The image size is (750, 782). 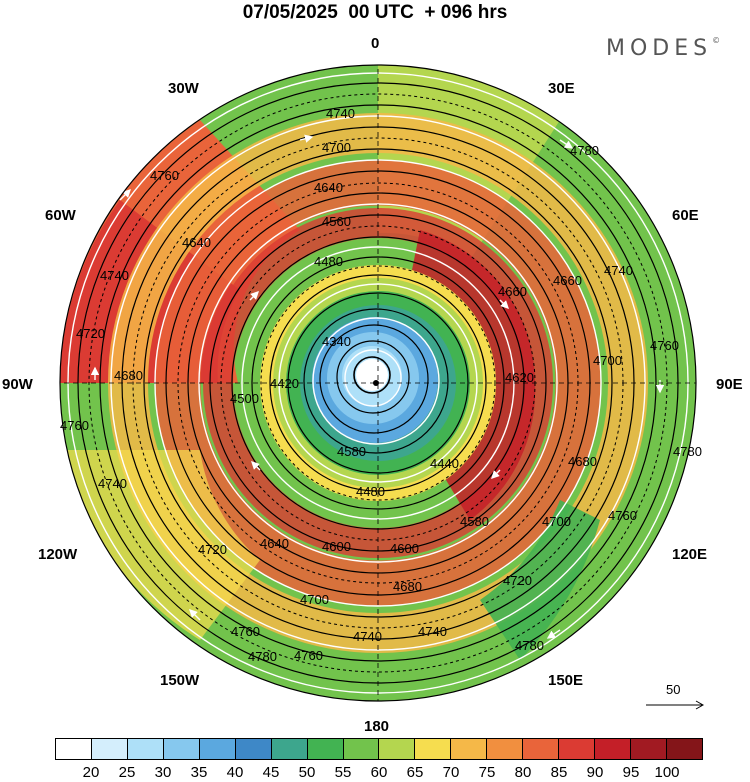 I want to click on lon-label-180: 180, so click(x=377, y=726).